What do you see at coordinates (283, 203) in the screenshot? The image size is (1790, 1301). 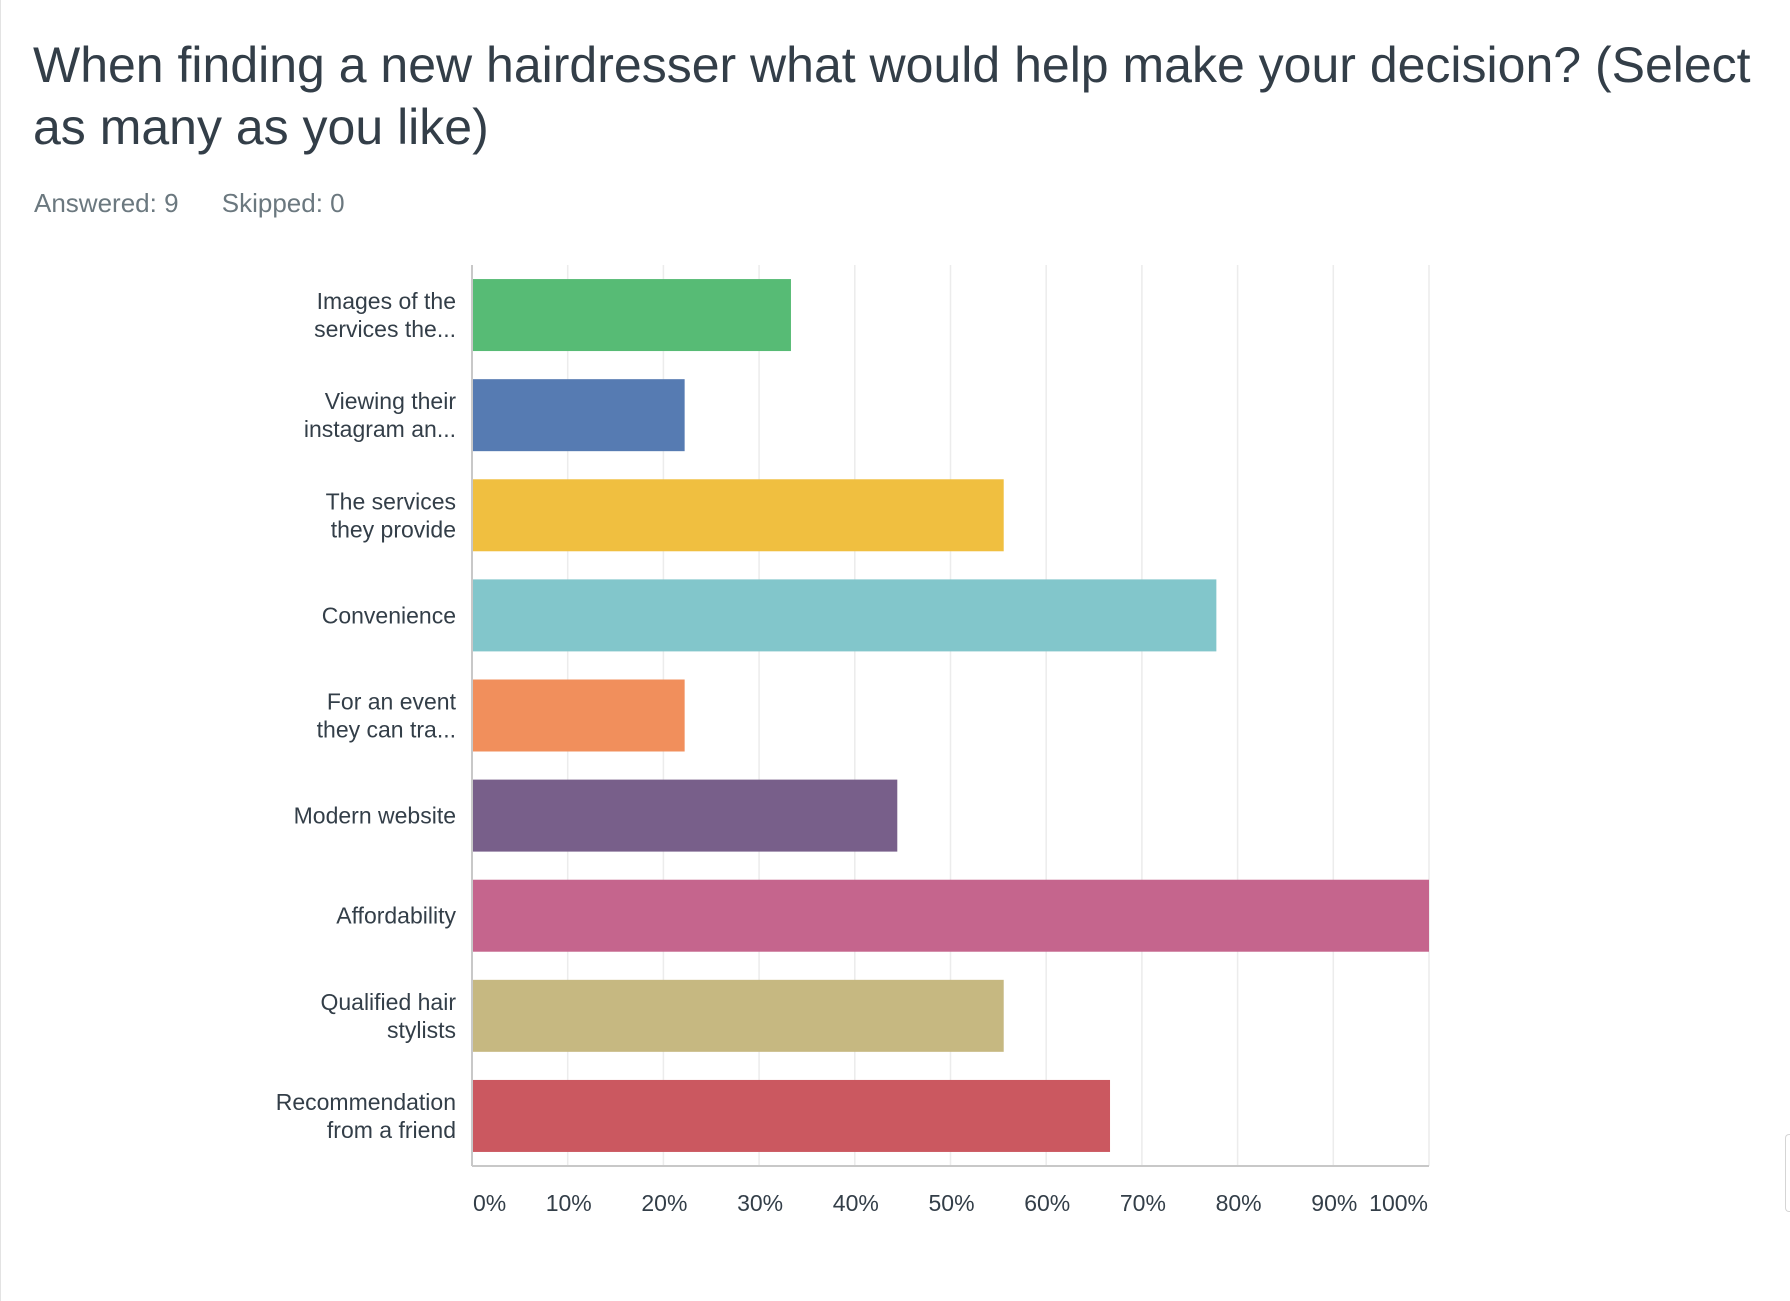 I see `skipped-count: Skipped: 0` at bounding box center [283, 203].